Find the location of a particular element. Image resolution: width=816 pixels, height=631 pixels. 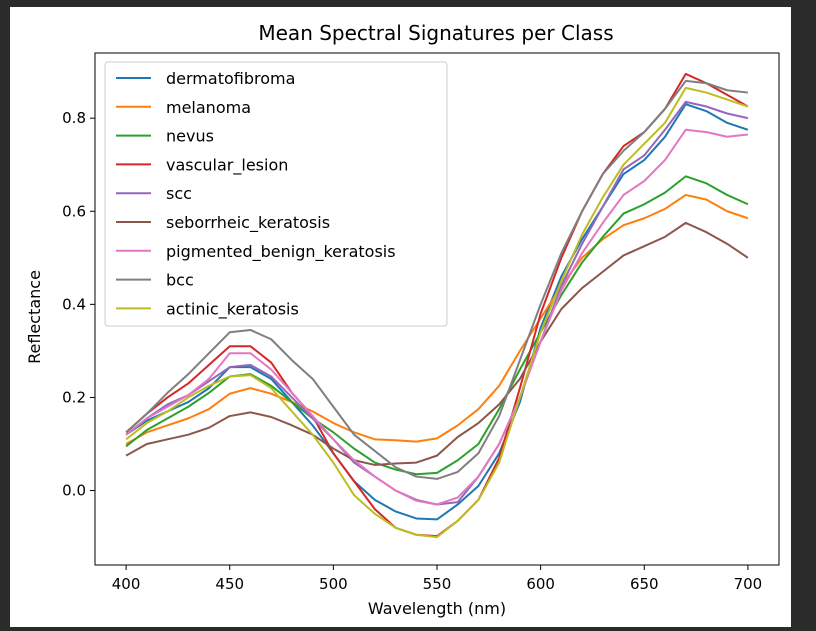

y-axis: 0.0 0.2 0.4 0.6 0.8 is located at coordinates (78, 304).